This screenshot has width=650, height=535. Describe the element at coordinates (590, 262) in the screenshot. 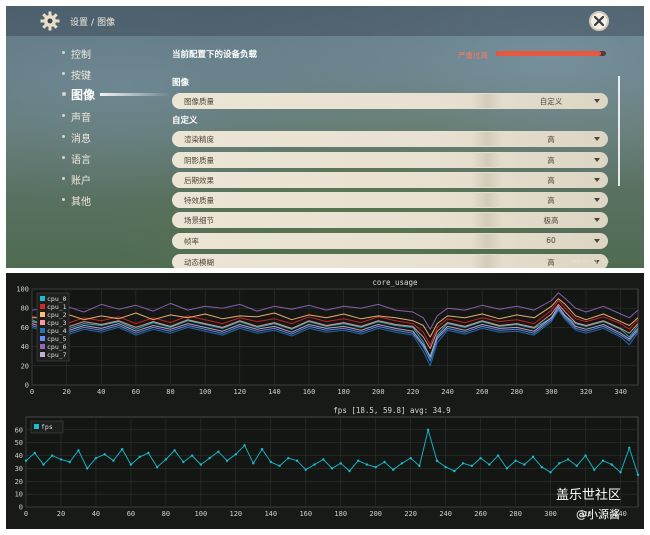

I see `uid-label: UID: 904742366` at that location.